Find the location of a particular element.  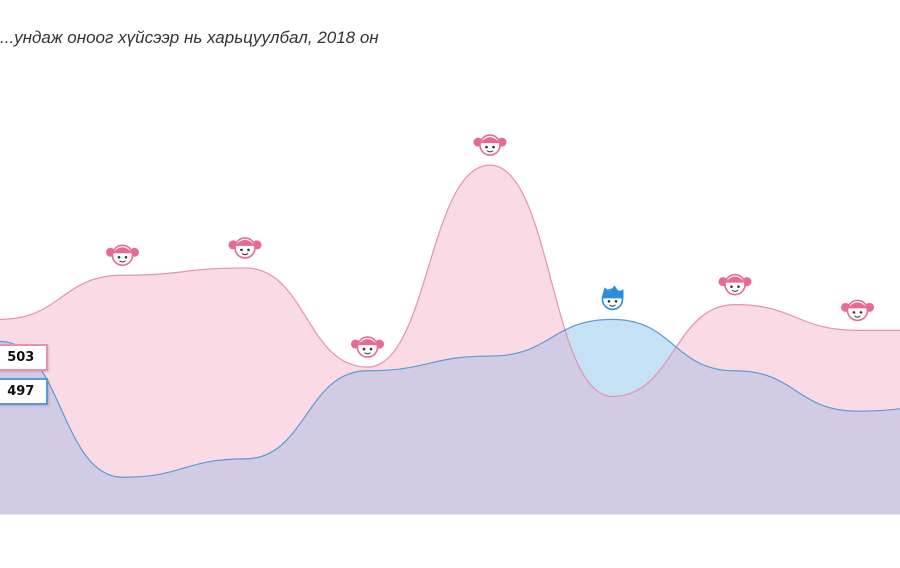

tooltip-boys: :497 is located at coordinates (24, 391).